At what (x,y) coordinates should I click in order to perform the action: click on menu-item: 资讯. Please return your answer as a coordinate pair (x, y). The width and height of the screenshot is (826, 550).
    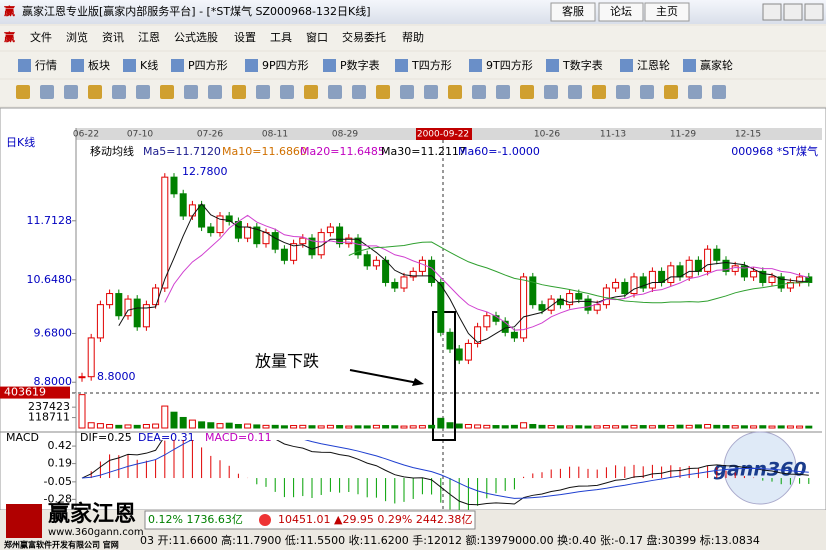
    Looking at the image, I should click on (113, 37).